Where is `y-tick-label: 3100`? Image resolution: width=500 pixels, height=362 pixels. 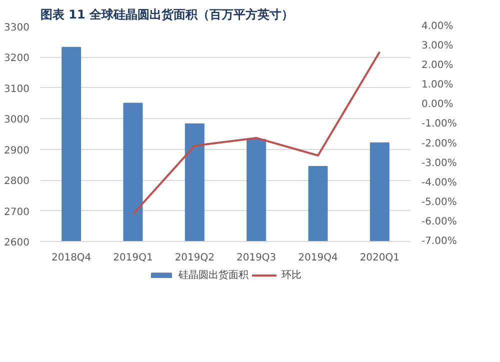 y-tick-label: 3100 is located at coordinates (17, 89).